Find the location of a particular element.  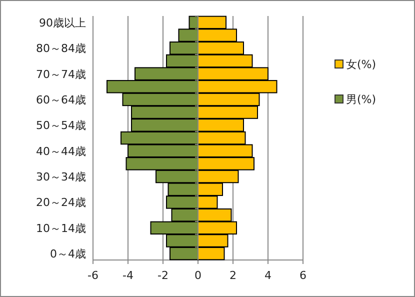

x-tick-label: -2 is located at coordinates (163, 275).